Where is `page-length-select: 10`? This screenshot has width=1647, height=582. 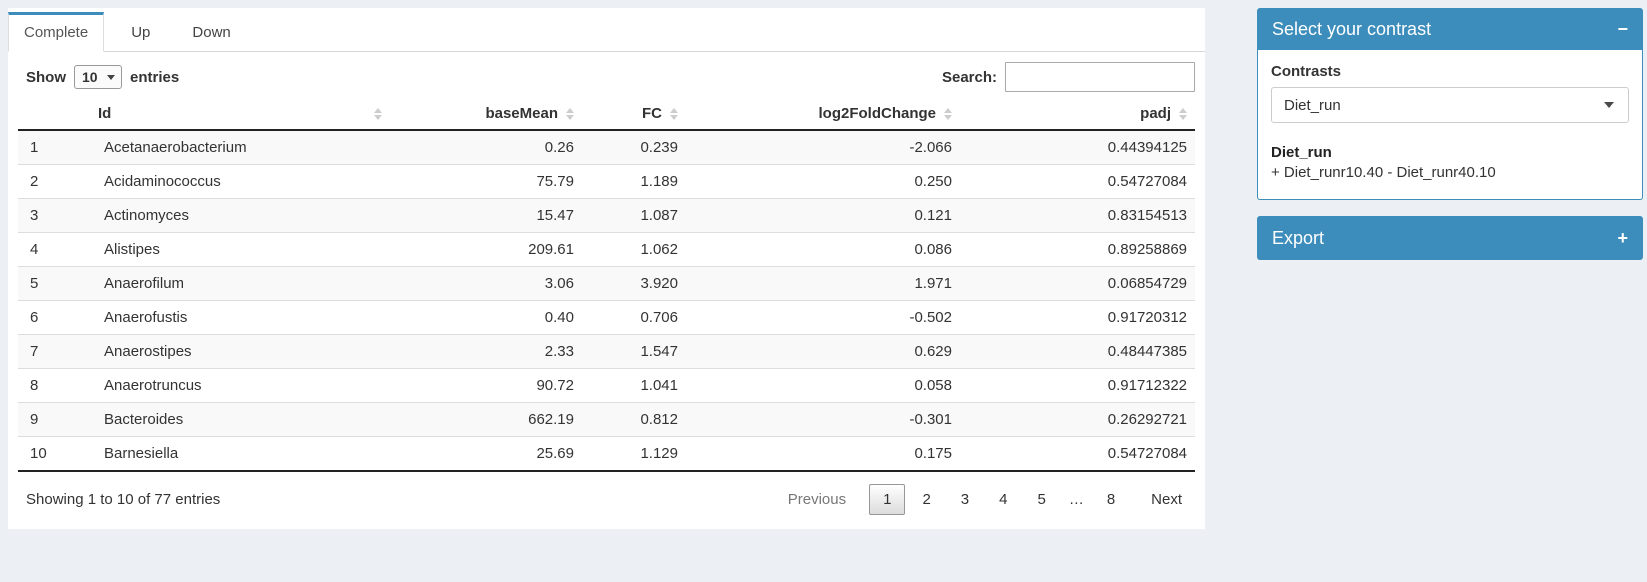 page-length-select: 10 is located at coordinates (98, 77).